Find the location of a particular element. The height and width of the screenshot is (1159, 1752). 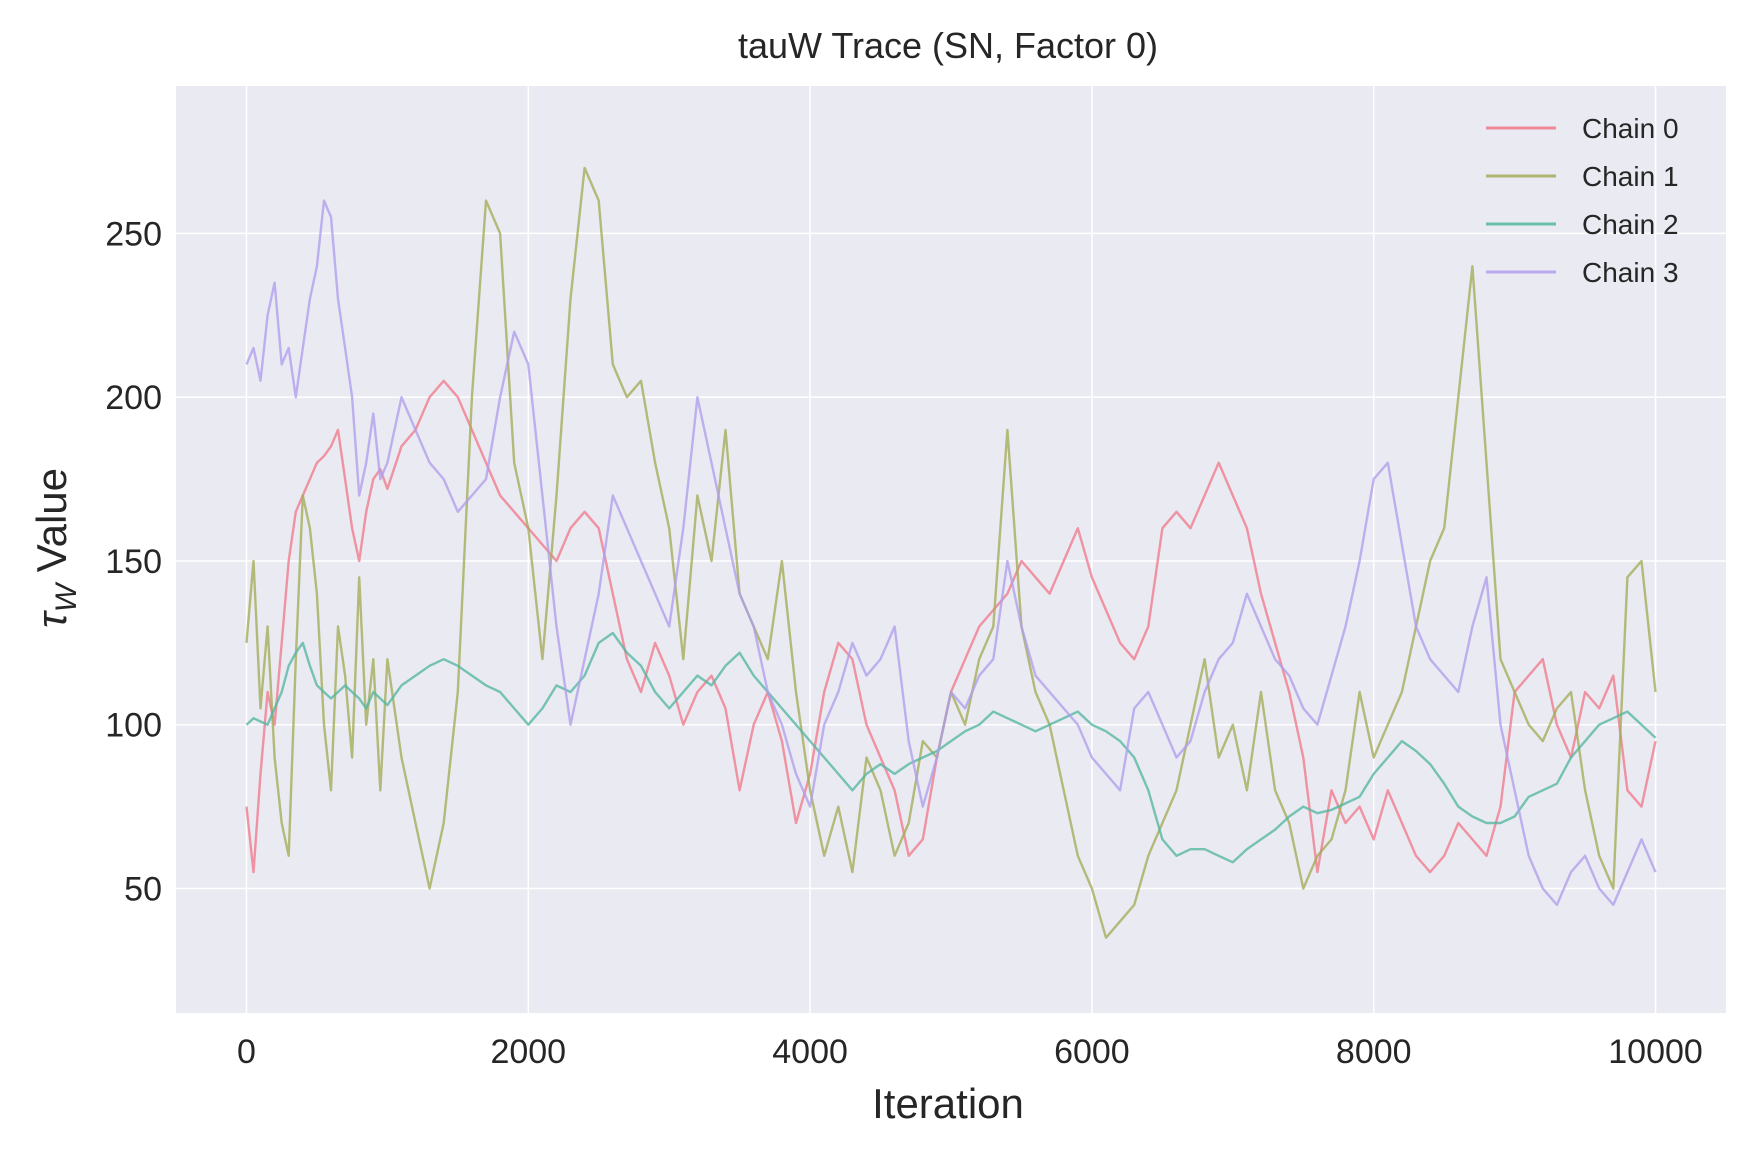

y-tick-label: 100 is located at coordinates (133, 726).